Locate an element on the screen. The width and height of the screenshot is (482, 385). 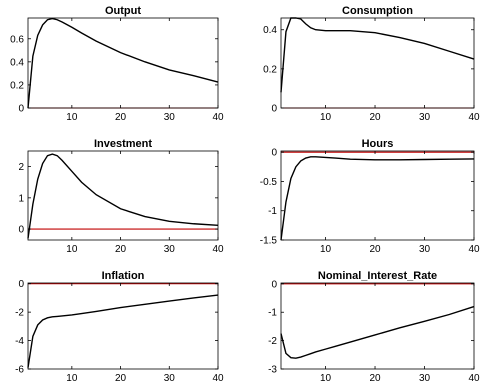
response-line-inflation is located at coordinates (123, 331).